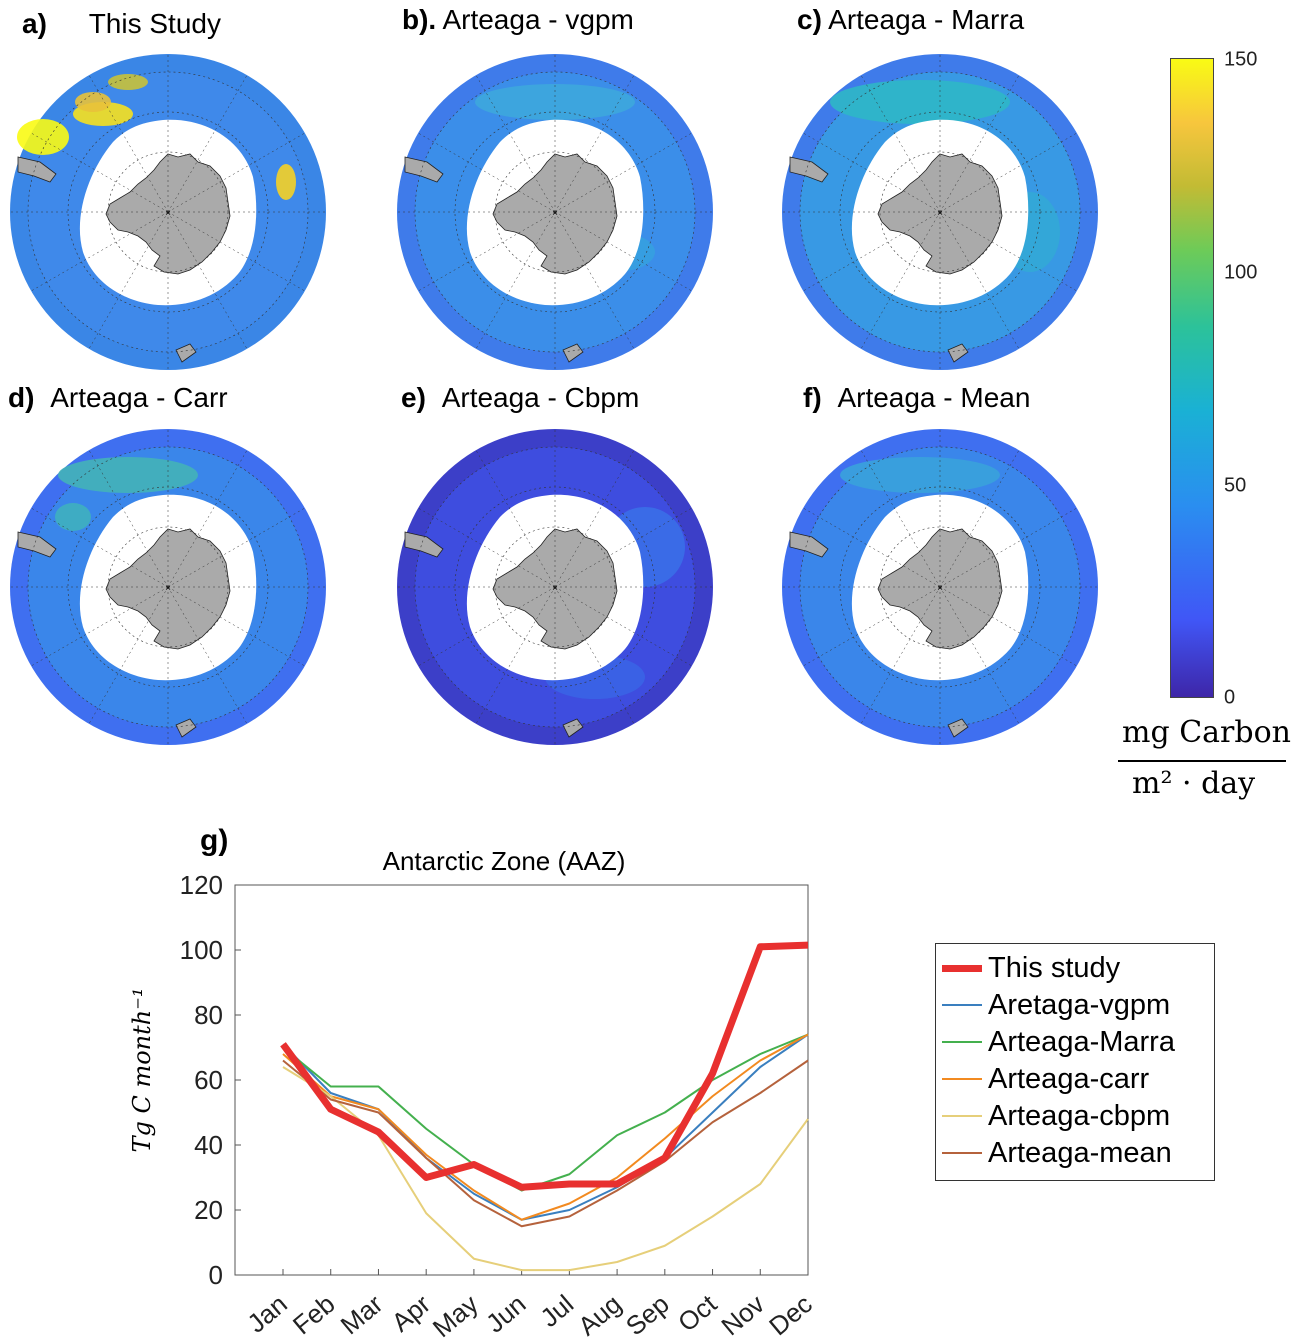 The width and height of the screenshot is (1295, 1342). I want to click on x-tick-label: Mar, so click(362, 1314).